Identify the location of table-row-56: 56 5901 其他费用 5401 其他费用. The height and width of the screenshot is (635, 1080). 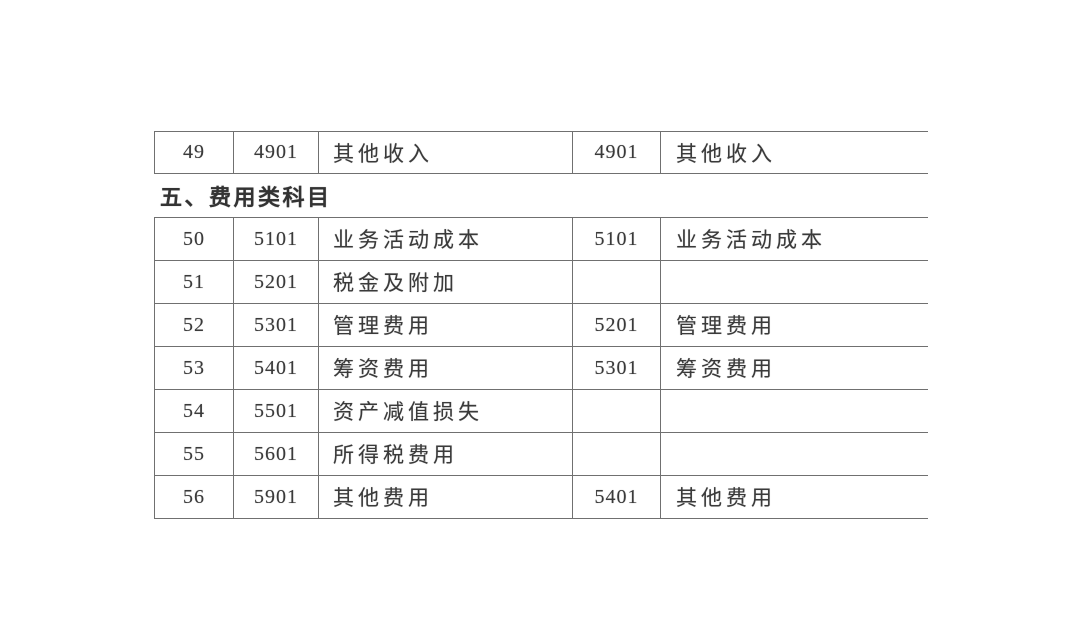
(541, 497).